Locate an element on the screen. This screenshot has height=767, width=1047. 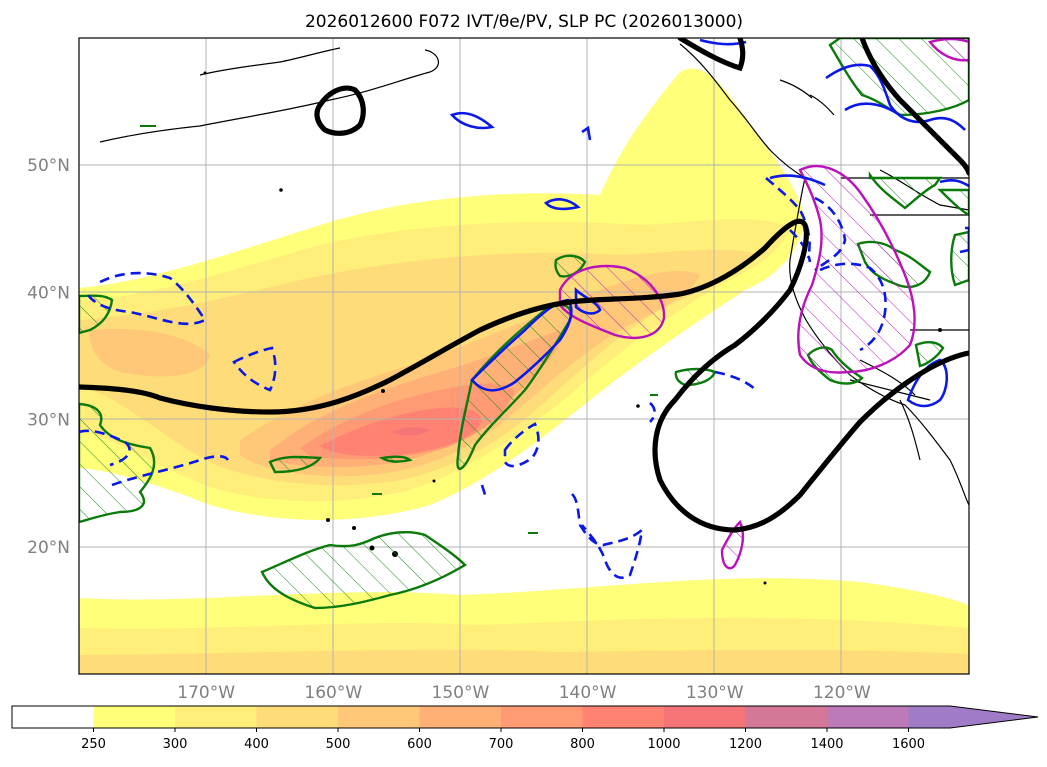
lat-tick-label: 30°N is located at coordinates (48, 421).